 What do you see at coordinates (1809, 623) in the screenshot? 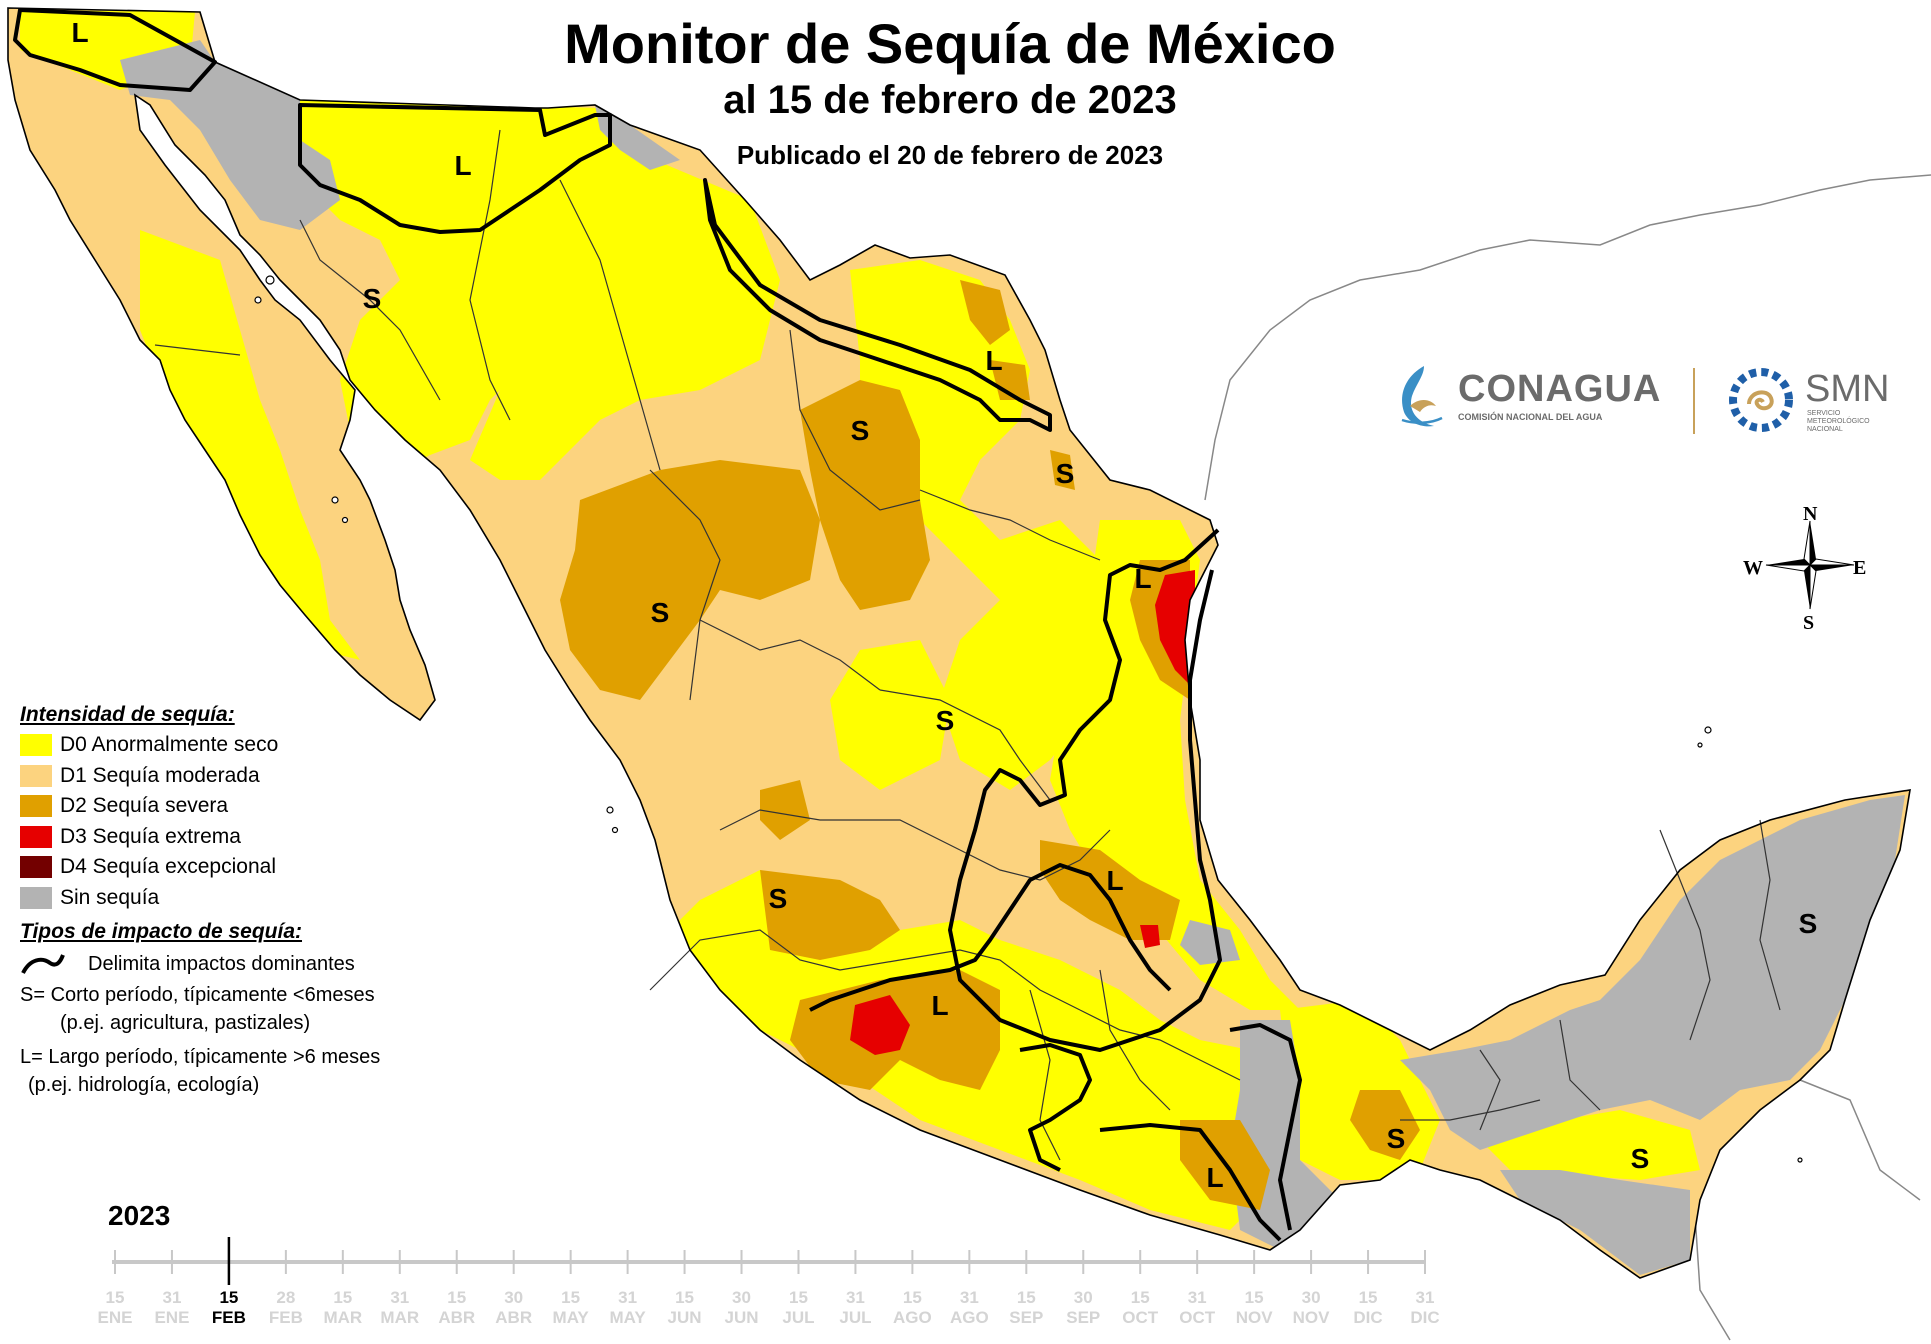
I see `compass-south: S` at bounding box center [1809, 623].